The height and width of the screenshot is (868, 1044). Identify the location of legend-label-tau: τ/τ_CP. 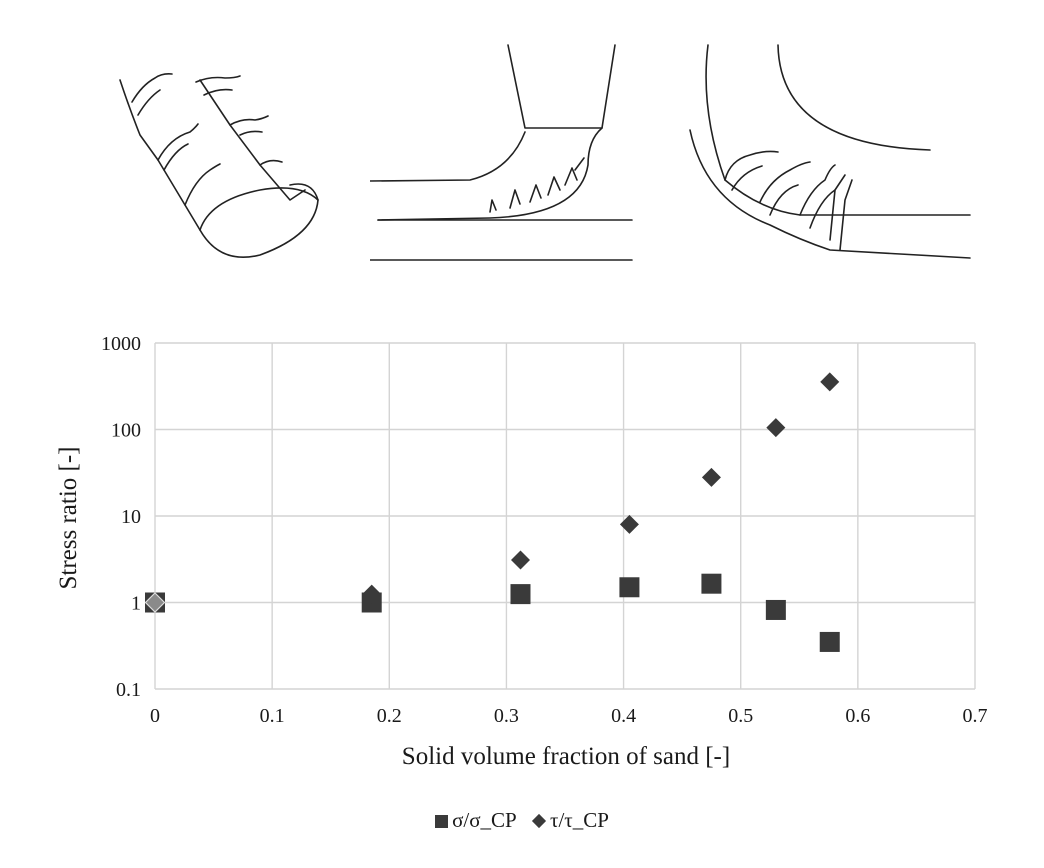
(579, 820).